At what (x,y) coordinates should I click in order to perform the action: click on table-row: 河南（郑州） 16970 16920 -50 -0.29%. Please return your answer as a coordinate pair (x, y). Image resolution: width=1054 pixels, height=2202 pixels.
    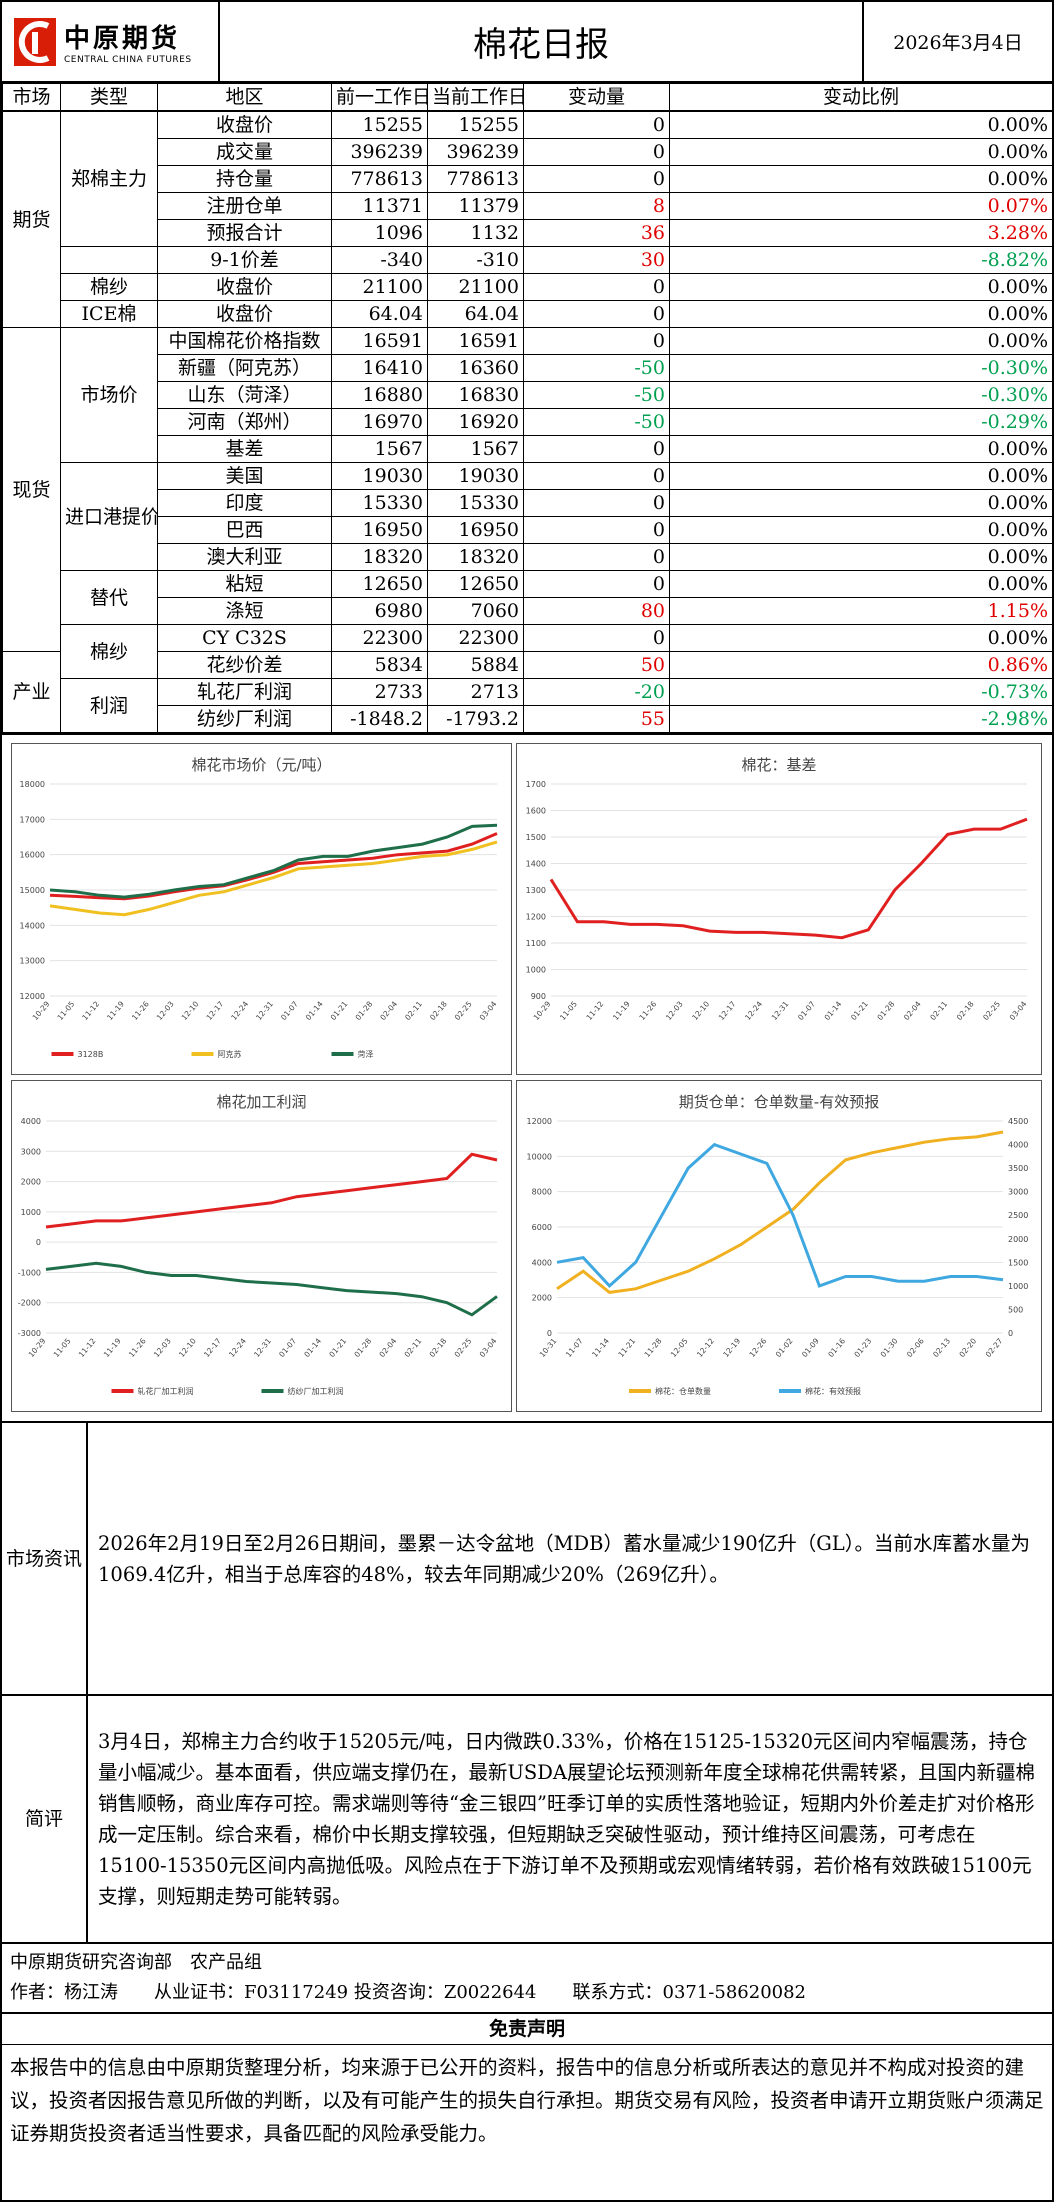
    Looking at the image, I should click on (528, 422).